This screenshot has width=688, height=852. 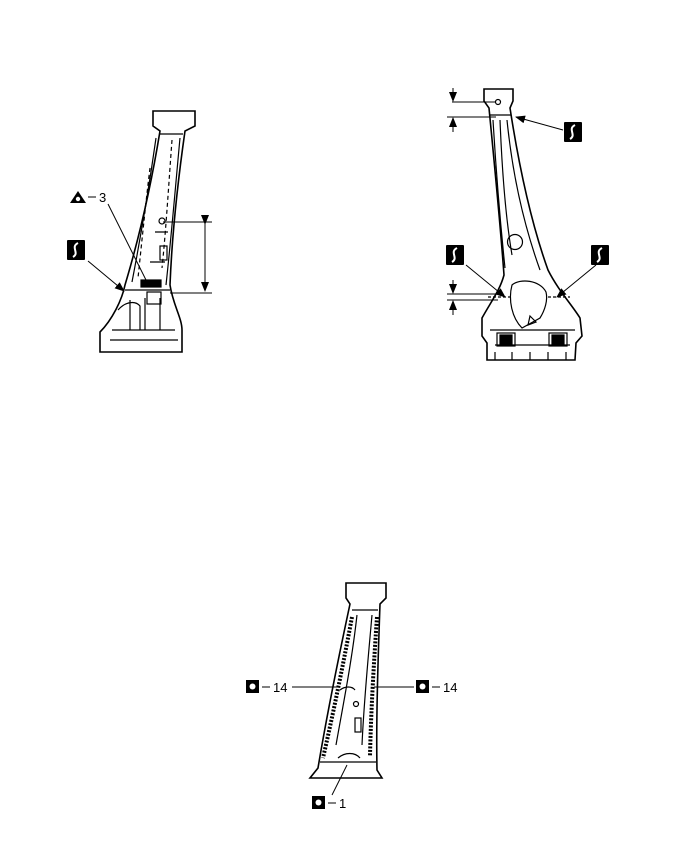 What do you see at coordinates (342, 803) in the screenshot?
I see `bottom-weld-count: 1` at bounding box center [342, 803].